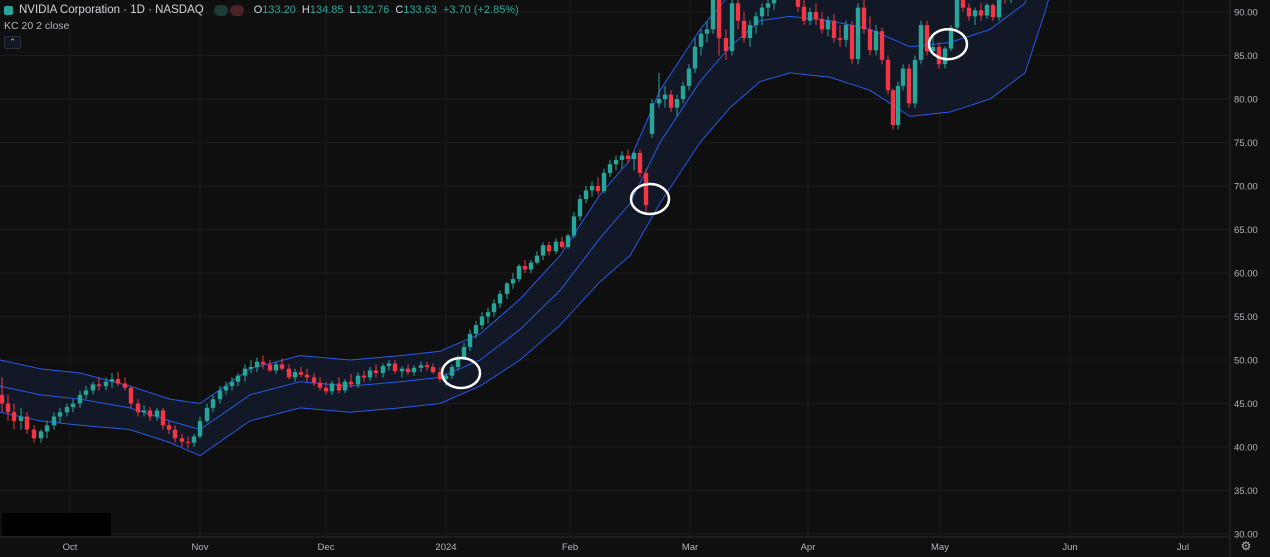 Image resolution: width=1270 pixels, height=557 pixels. I want to click on legend-buttons, so click(228, 10).